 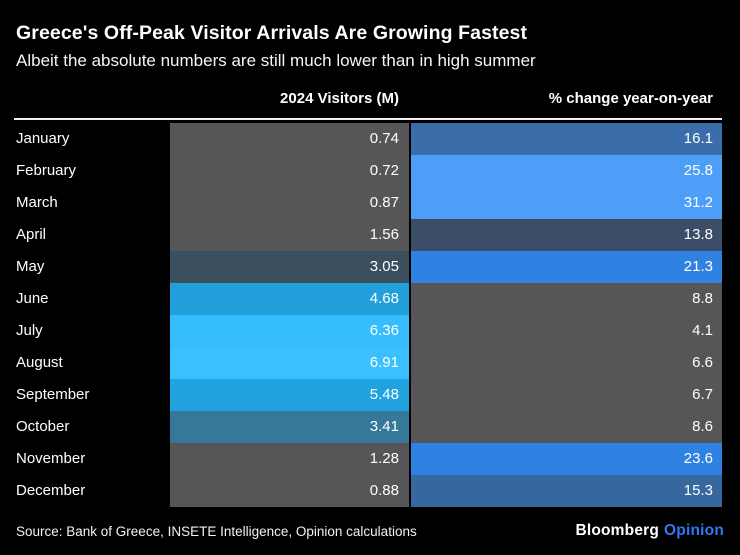 I want to click on table-row: June 4.68 8.8, so click(x=370, y=299).